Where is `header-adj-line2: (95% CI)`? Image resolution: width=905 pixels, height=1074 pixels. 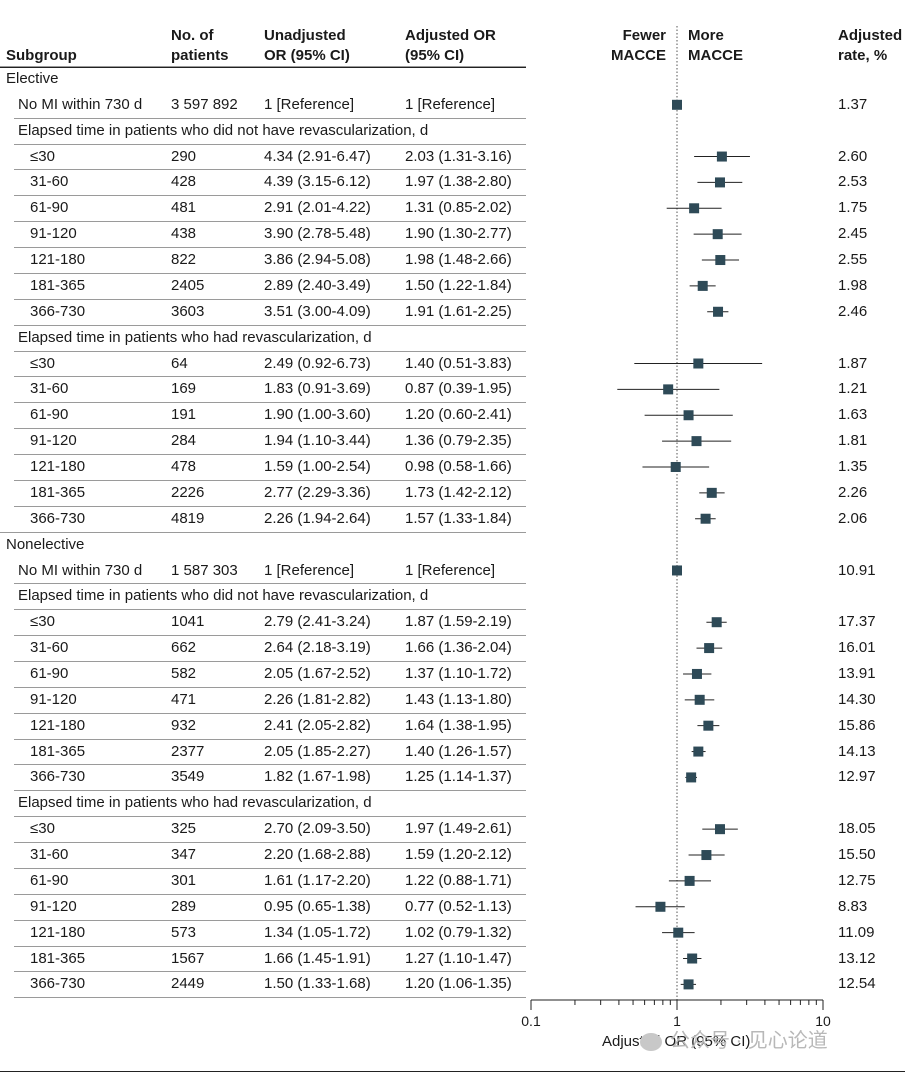
header-adj-line2: (95% CI) is located at coordinates (435, 55).